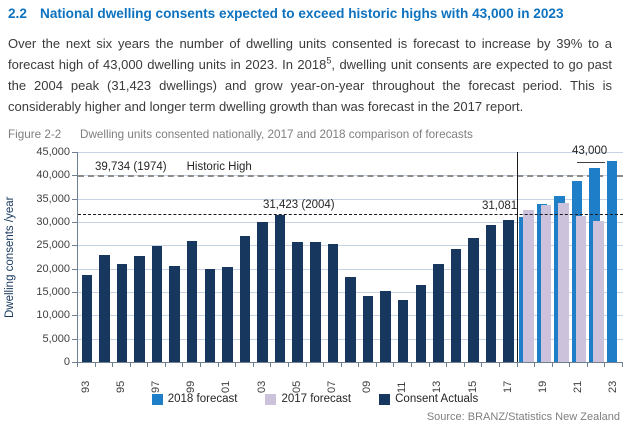 This screenshot has width=626, height=430. What do you see at coordinates (523, 417) in the screenshot?
I see `source-note: Source: BRANZ/Statistics New Zealand` at bounding box center [523, 417].